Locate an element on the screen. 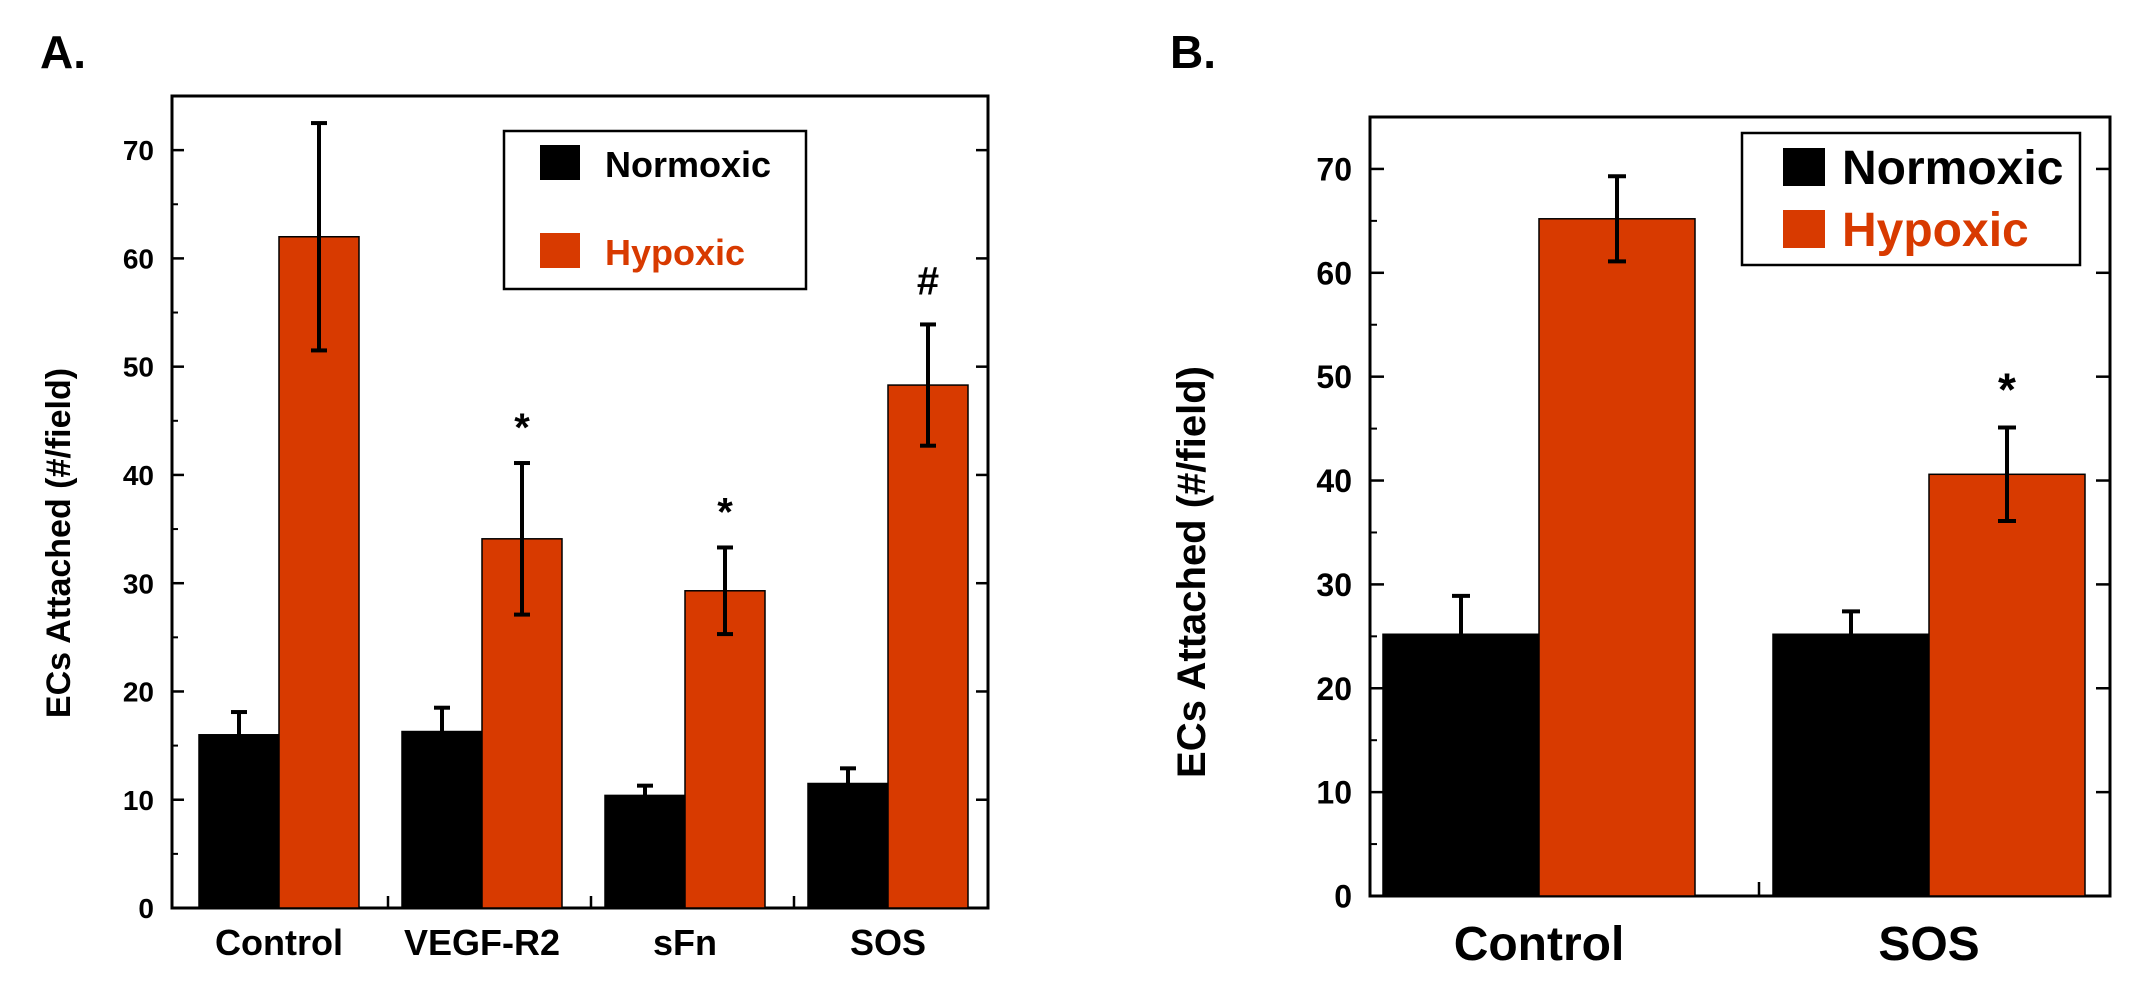 The height and width of the screenshot is (985, 2145). panel-b-y-tick-label: 70 is located at coordinates (1334, 169).